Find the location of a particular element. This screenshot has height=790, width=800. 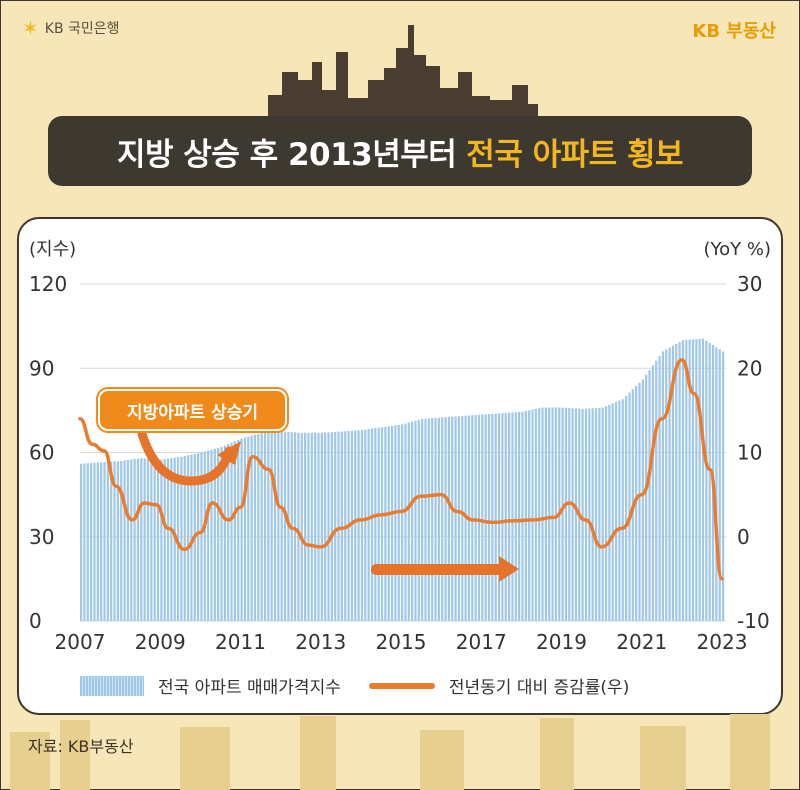

kb-bank-logo: ✶ KB 국민은행 is located at coordinates (71, 28).